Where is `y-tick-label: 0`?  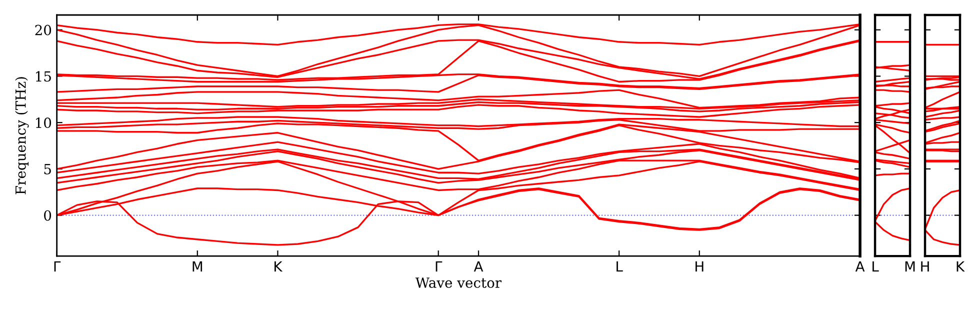
y-tick-label: 0 is located at coordinates (48, 215).